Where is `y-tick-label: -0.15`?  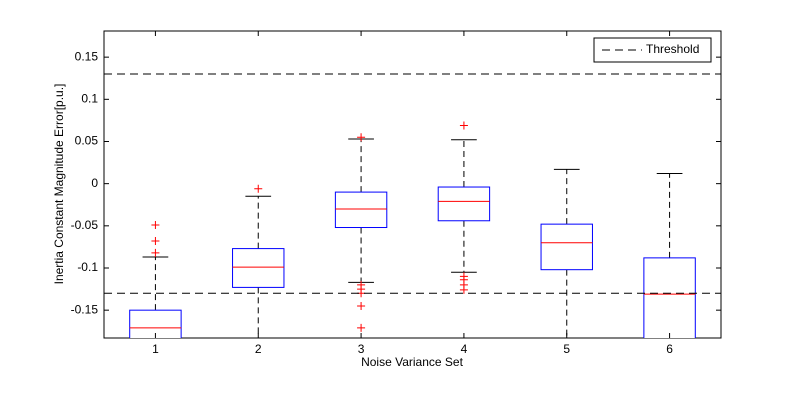 y-tick-label: -0.15 is located at coordinates (85, 309).